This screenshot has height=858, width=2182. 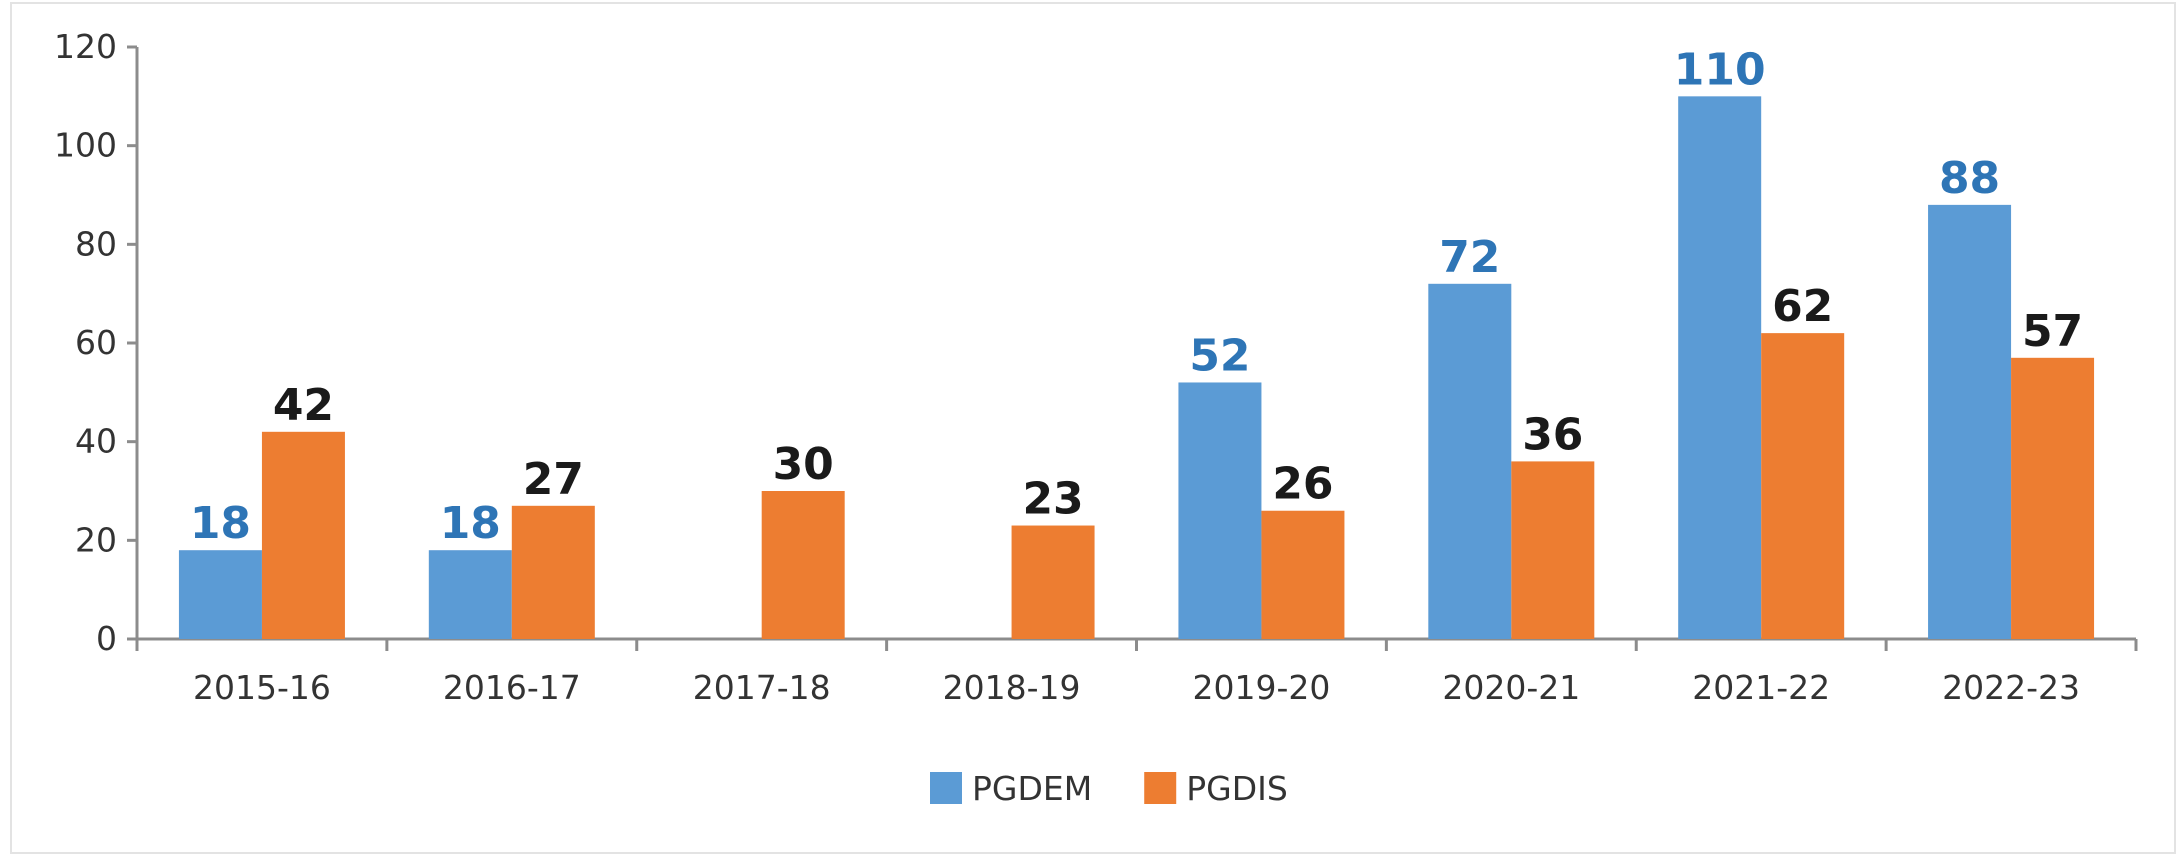 What do you see at coordinates (96, 539) in the screenshot?
I see `y-tick-label: 20` at bounding box center [96, 539].